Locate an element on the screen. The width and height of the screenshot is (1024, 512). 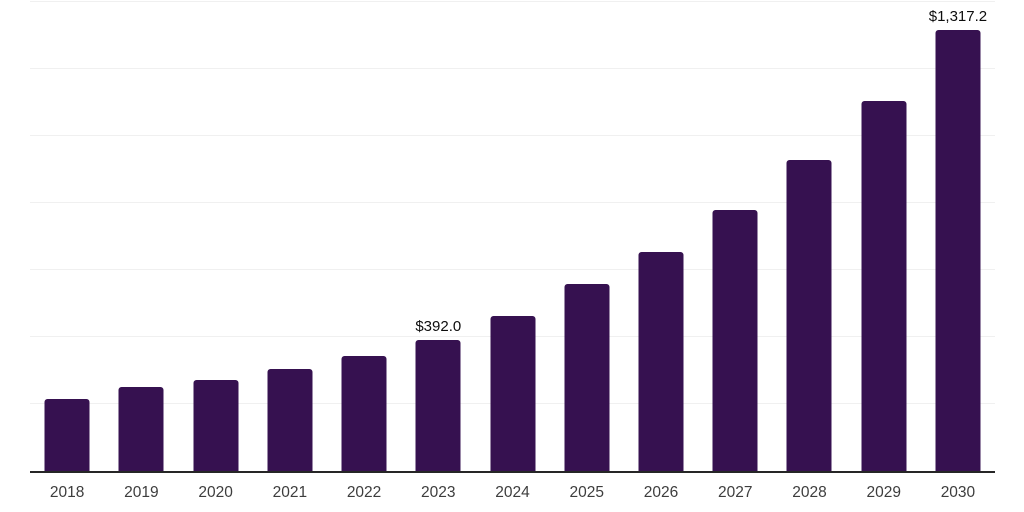
x-tick-label-2019: 2019 is located at coordinates (141, 492).